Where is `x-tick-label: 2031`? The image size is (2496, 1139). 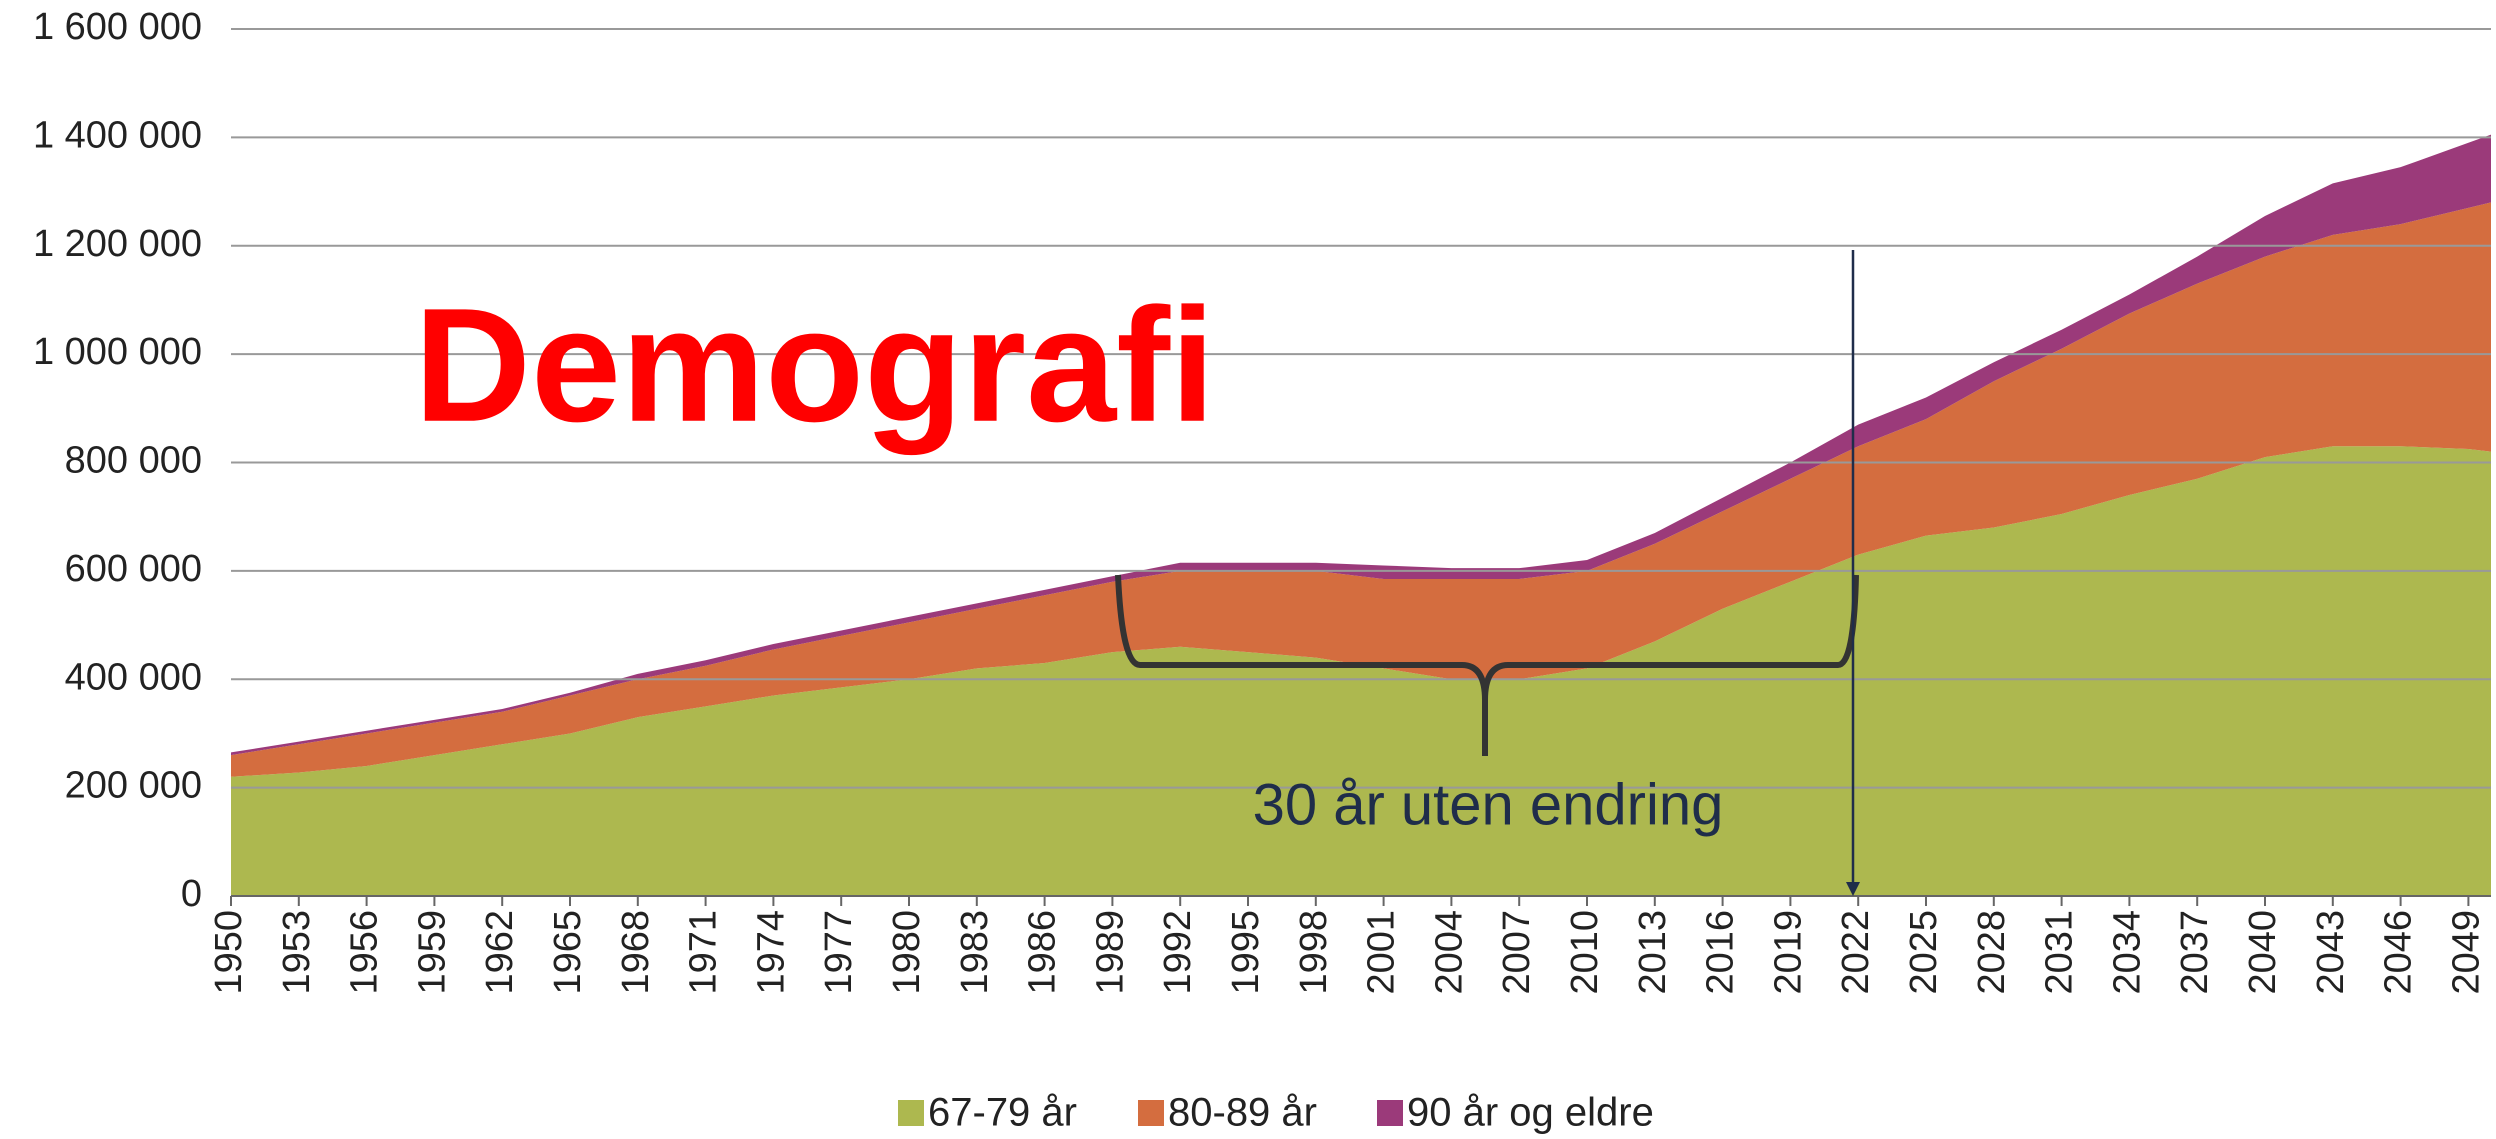 x-tick-label: 2031 is located at coordinates (2060, 952).